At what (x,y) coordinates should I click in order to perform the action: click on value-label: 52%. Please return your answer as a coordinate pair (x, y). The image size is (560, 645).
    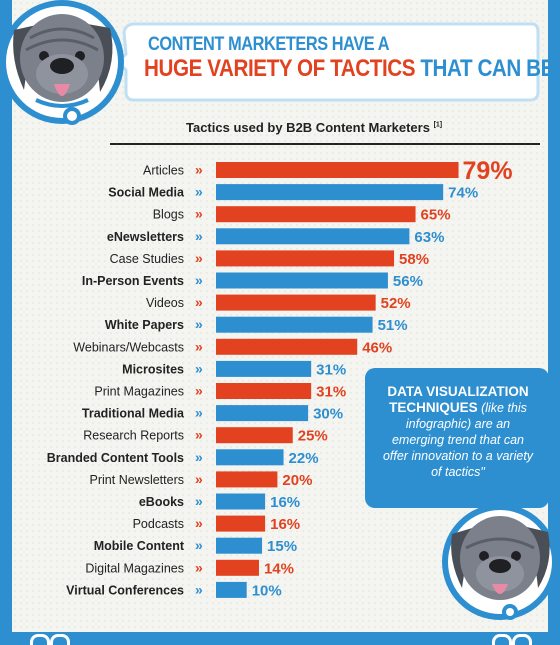
    Looking at the image, I should click on (396, 303).